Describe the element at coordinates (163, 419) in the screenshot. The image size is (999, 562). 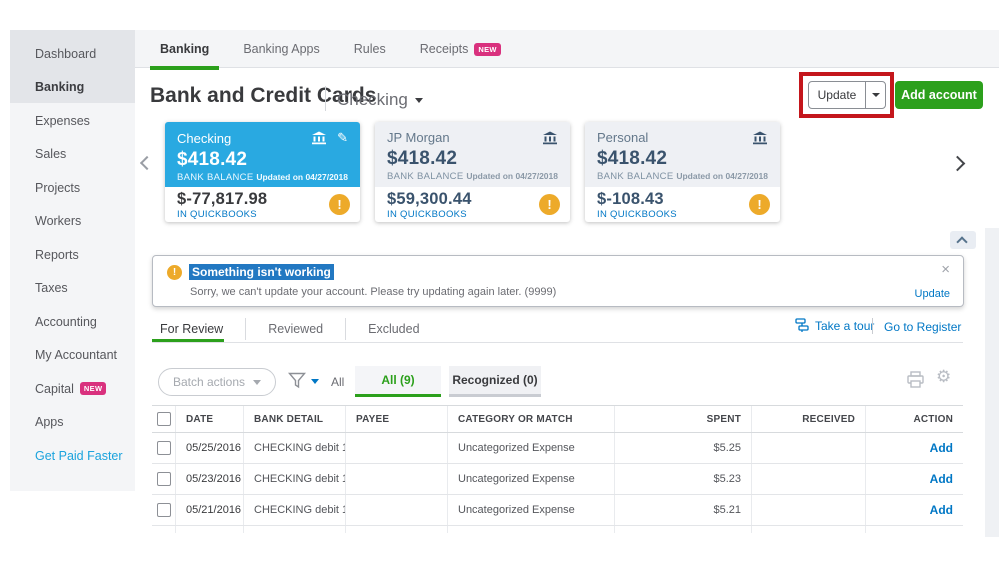
I see `select-all-checkbox` at that location.